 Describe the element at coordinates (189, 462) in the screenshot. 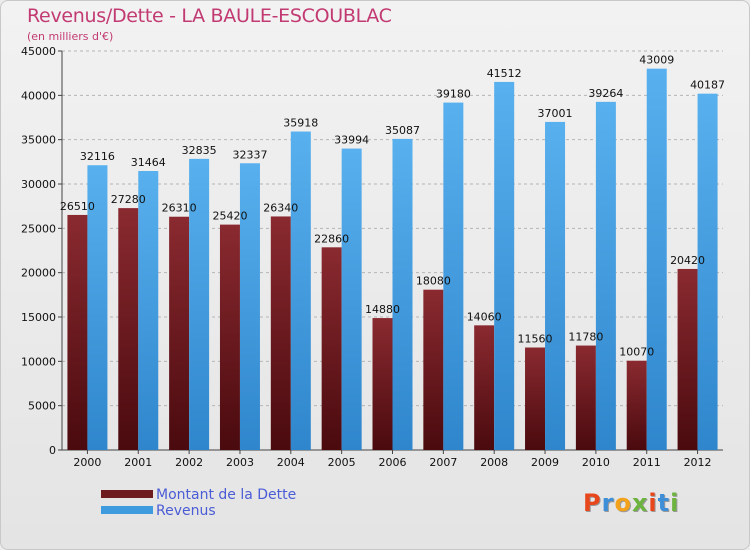

I see `x-tick-label: 2002` at that location.